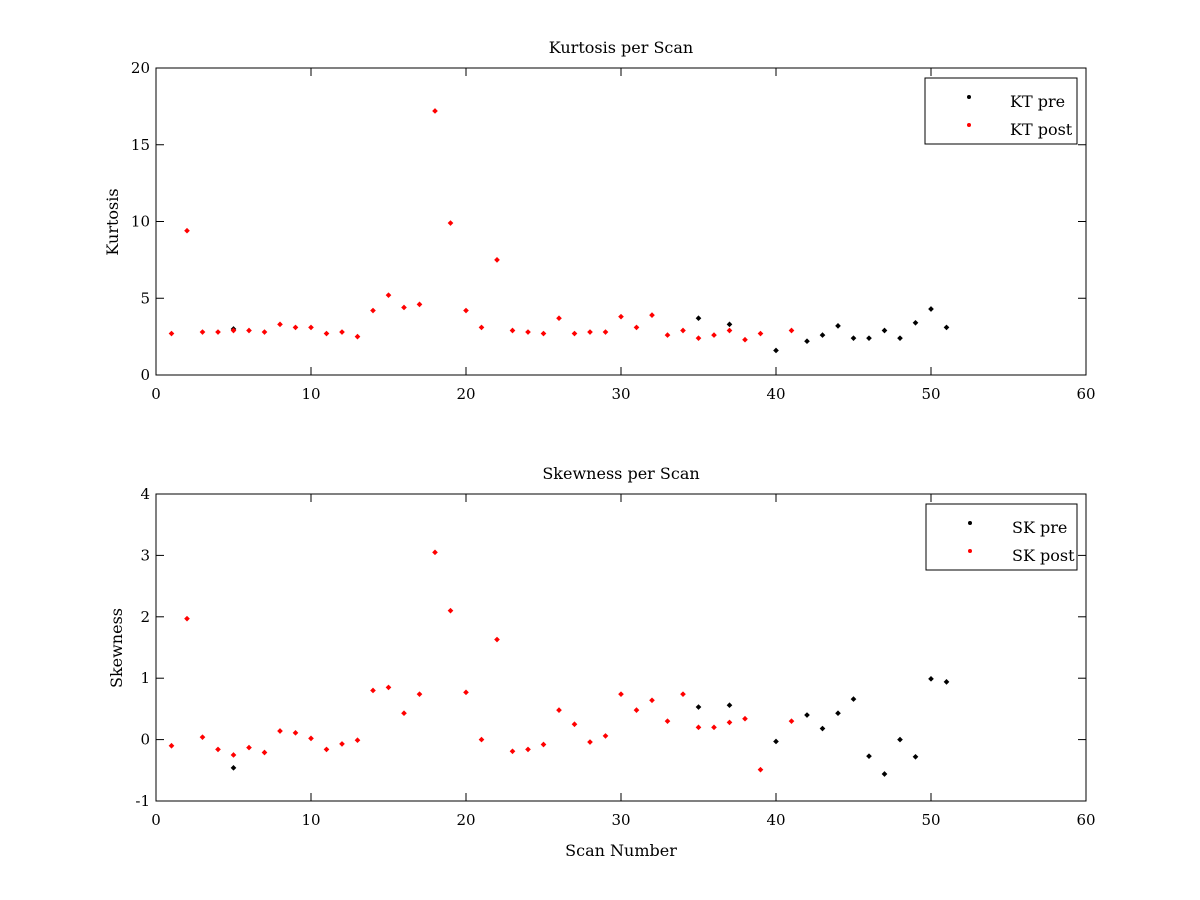 The width and height of the screenshot is (1200, 900). Describe the element at coordinates (140, 68) in the screenshot. I see `y-tick-label: 20` at that location.